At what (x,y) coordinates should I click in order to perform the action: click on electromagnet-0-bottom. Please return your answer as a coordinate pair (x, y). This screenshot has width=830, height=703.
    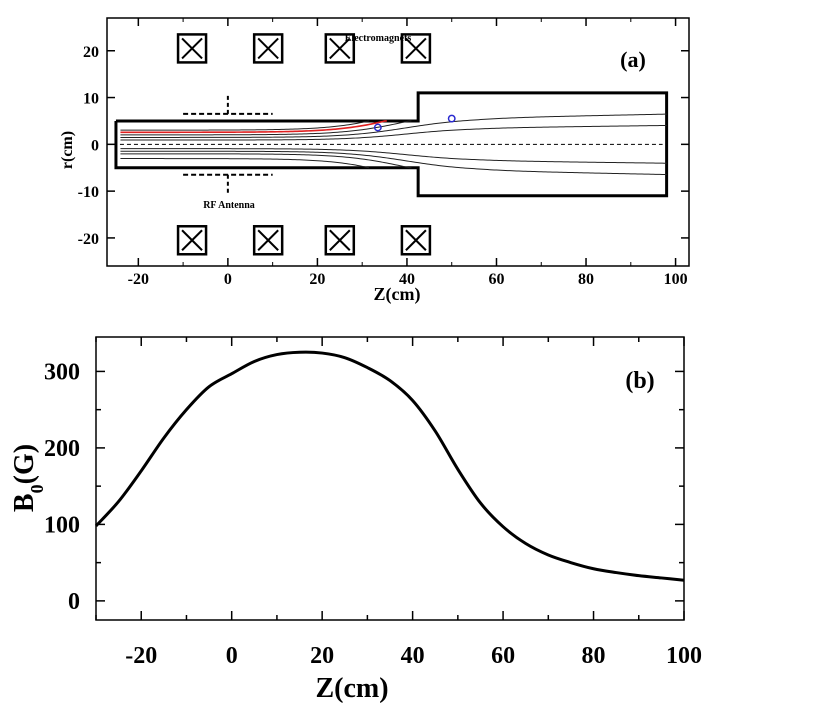
    Looking at the image, I should click on (192, 240).